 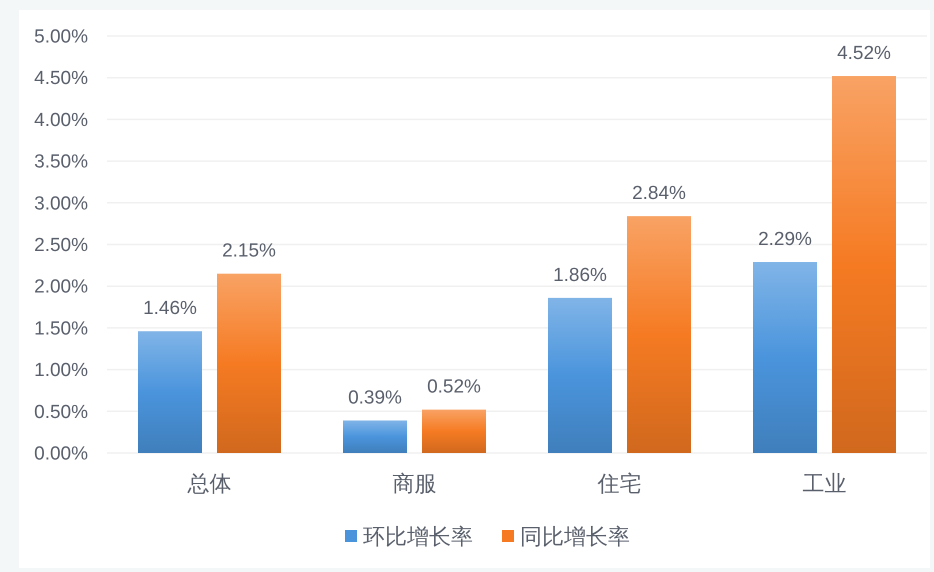 I want to click on y-tick-label: 0.00%, so click(x=61, y=454).